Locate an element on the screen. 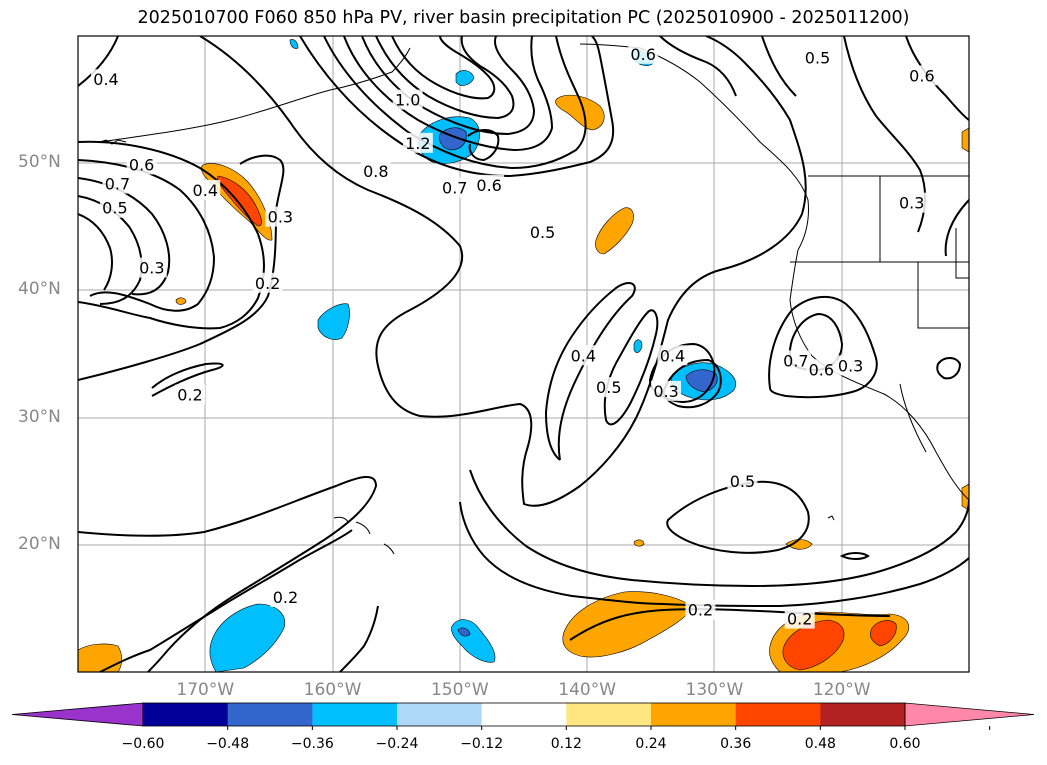  colorbar-tick-label: −0.24 is located at coordinates (397, 744).